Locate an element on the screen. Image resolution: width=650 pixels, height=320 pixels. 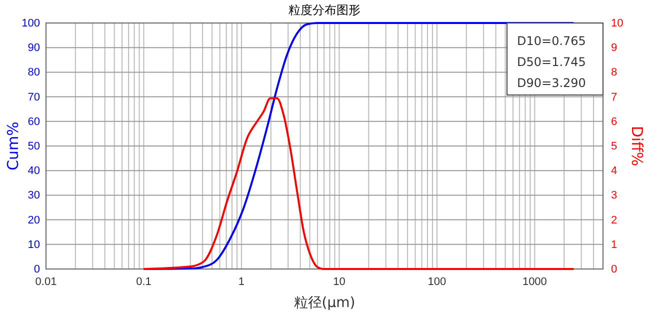
annotation: D90=3.290 is located at coordinates (551, 83).